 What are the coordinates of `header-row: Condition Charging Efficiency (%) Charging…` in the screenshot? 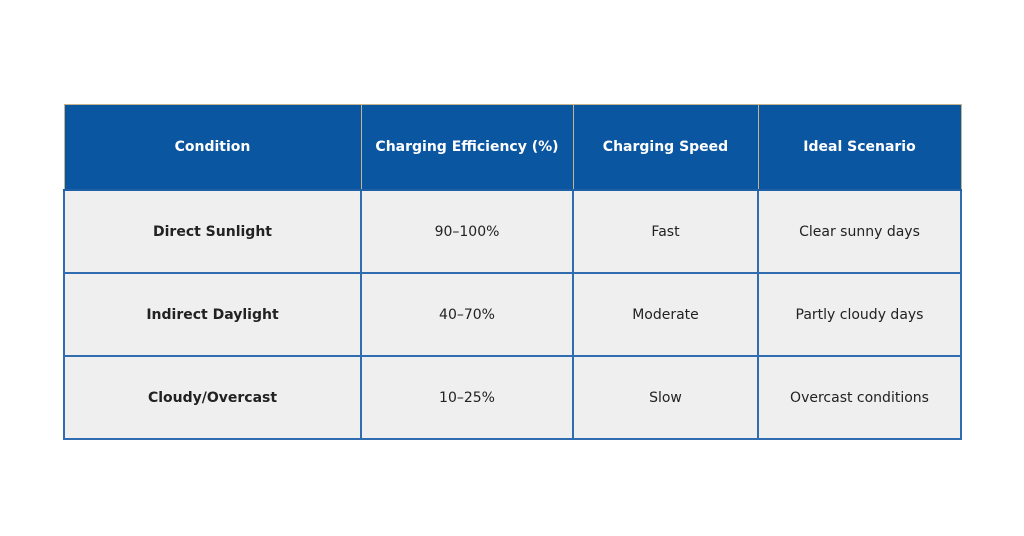 It's located at (512, 147).